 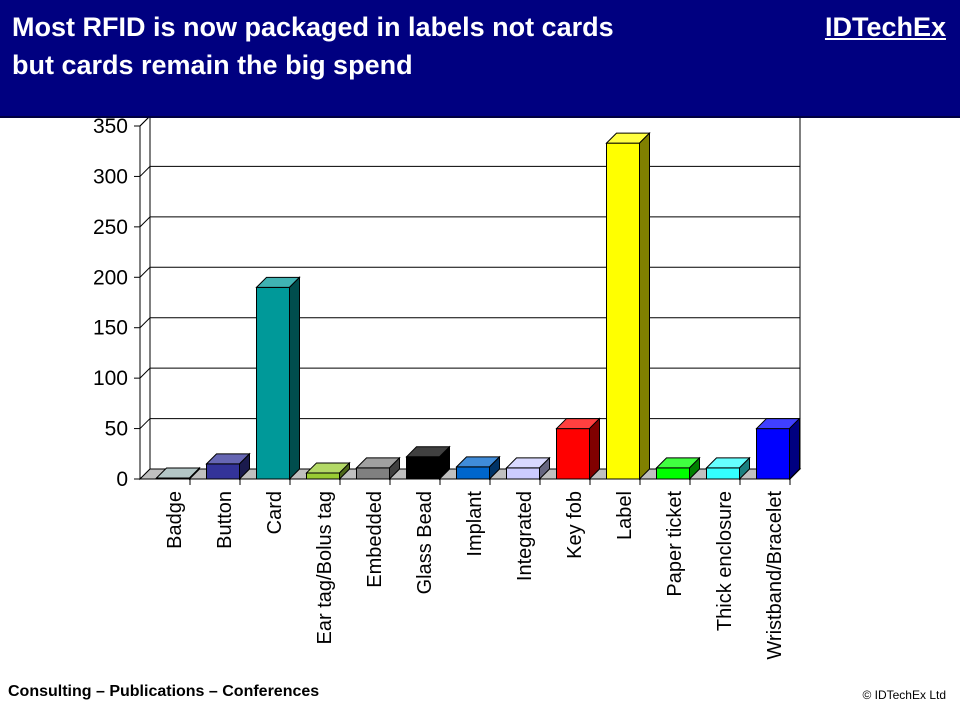 I want to click on bar-7-side, so click(x=544, y=468).